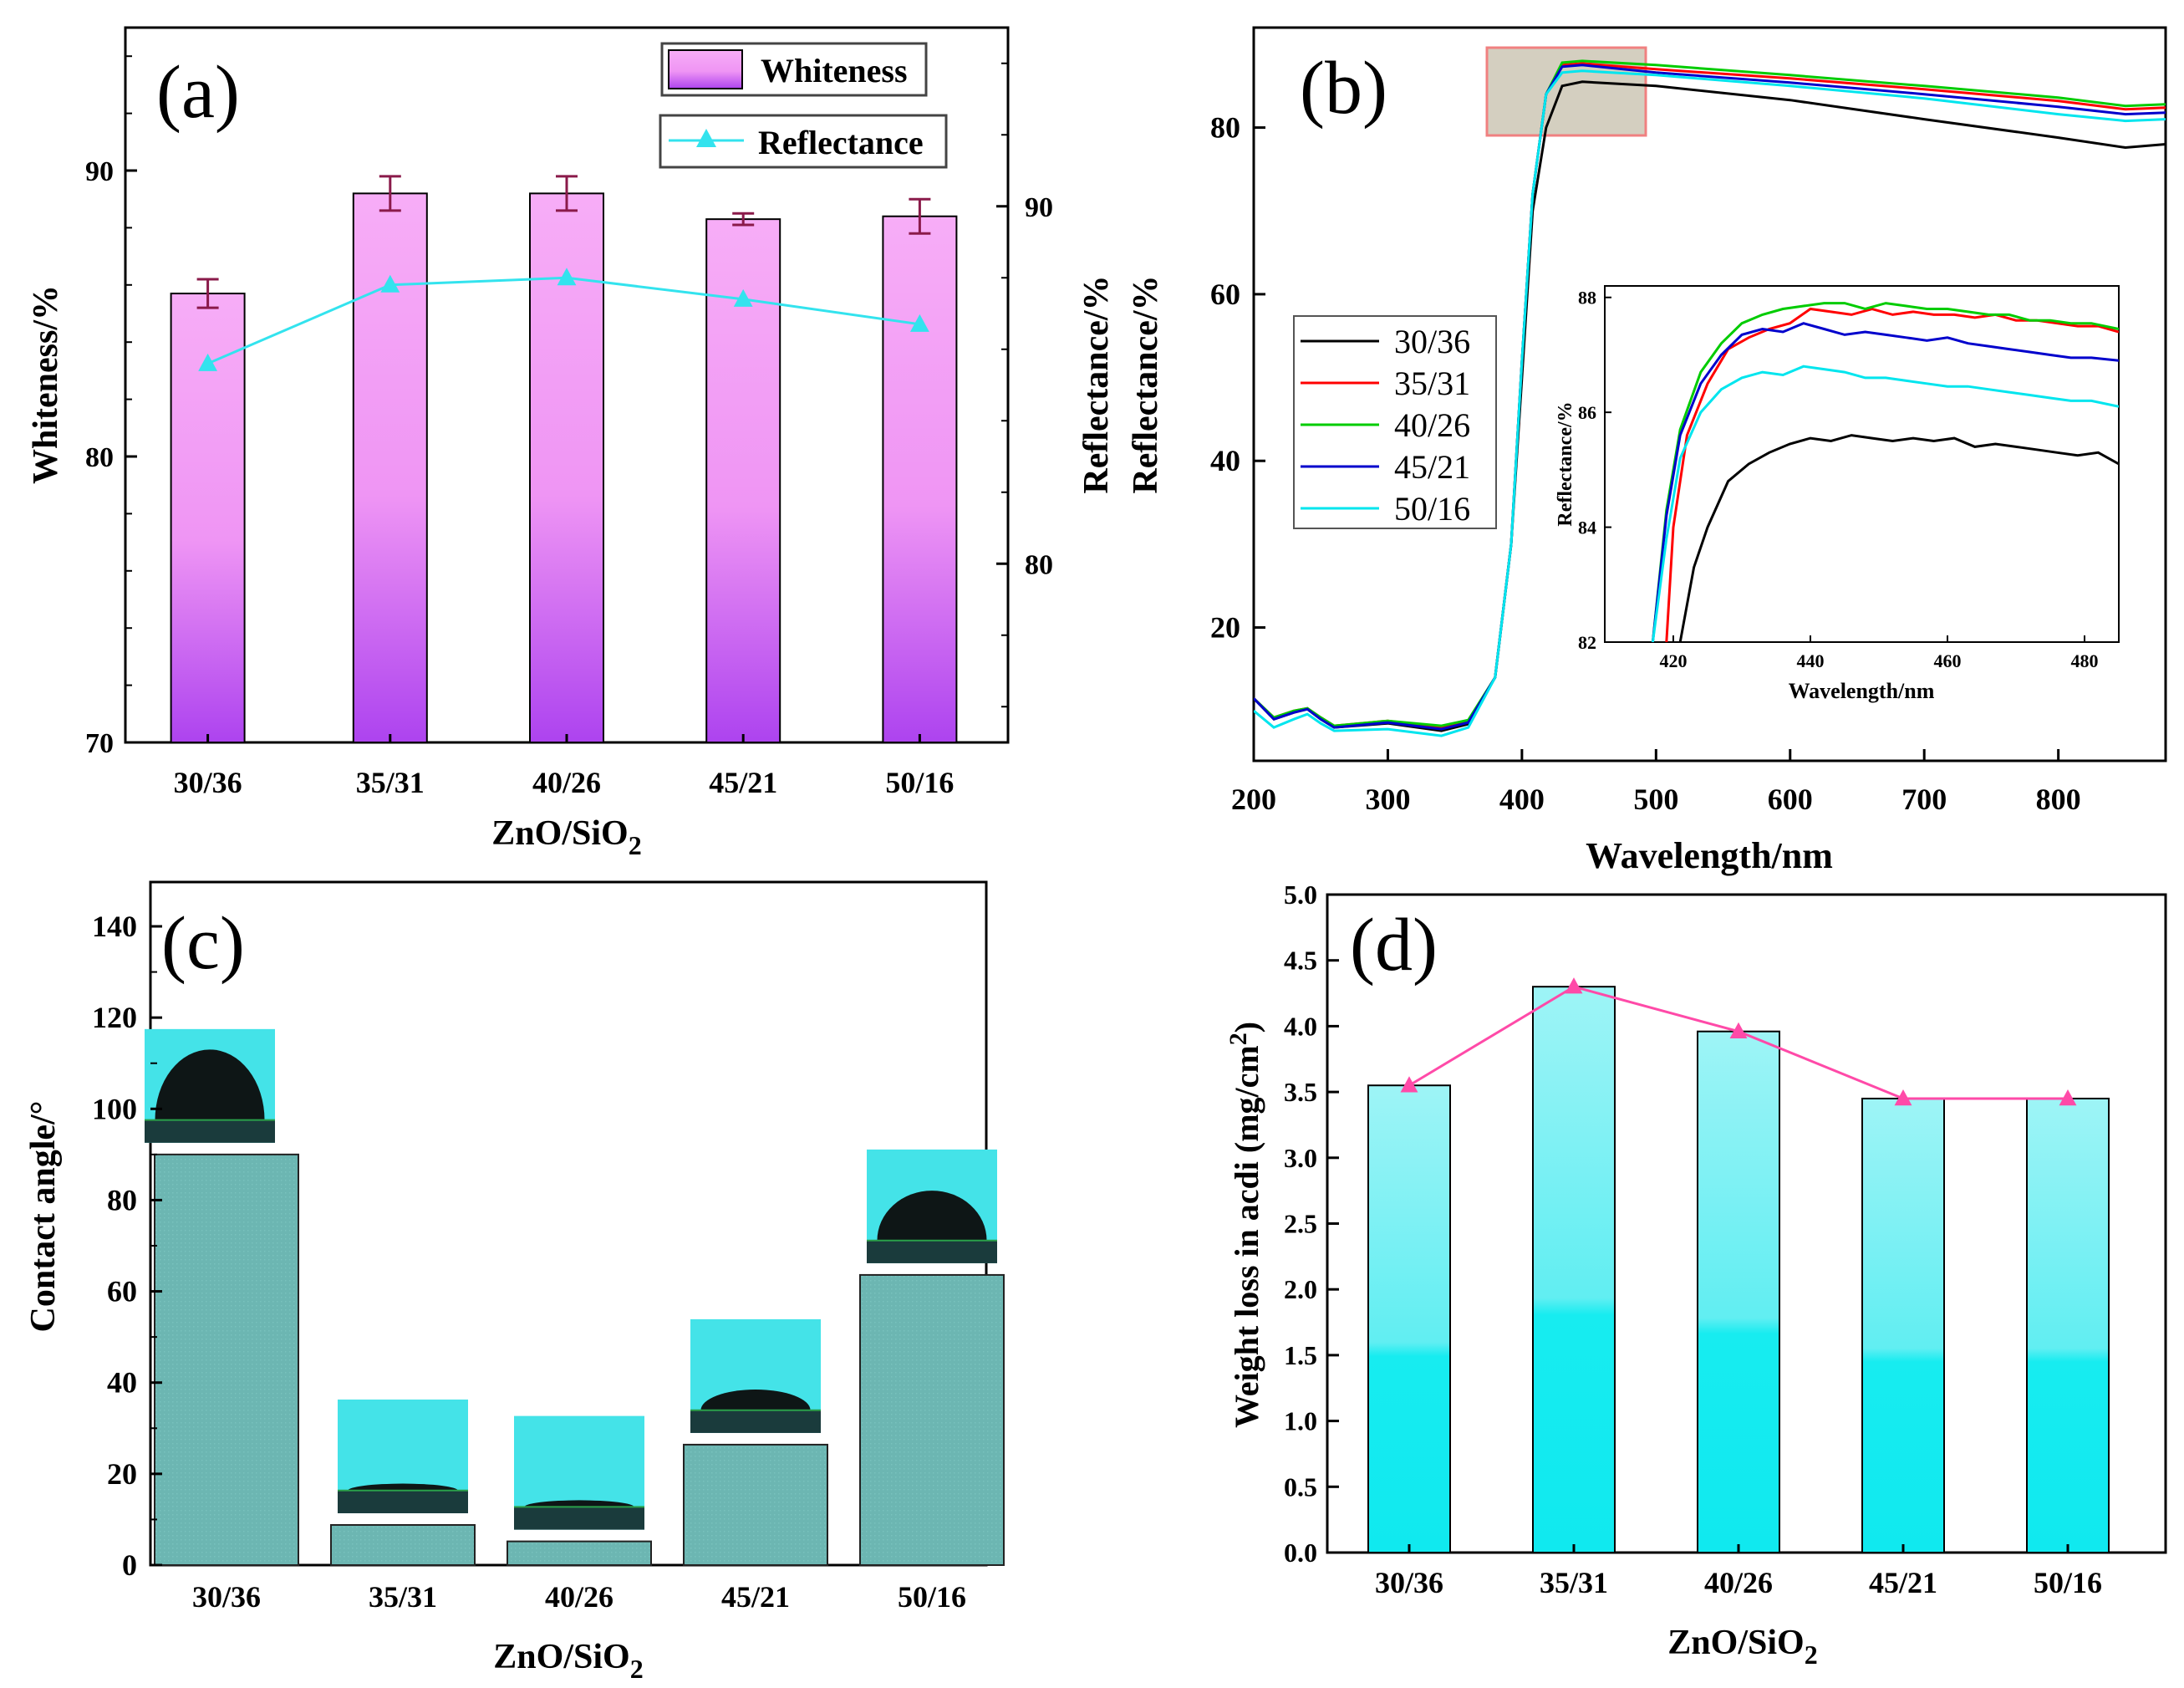 This screenshot has height=1688, width=2184. I want to click on inset-line-40/26, so click(1885, 472).